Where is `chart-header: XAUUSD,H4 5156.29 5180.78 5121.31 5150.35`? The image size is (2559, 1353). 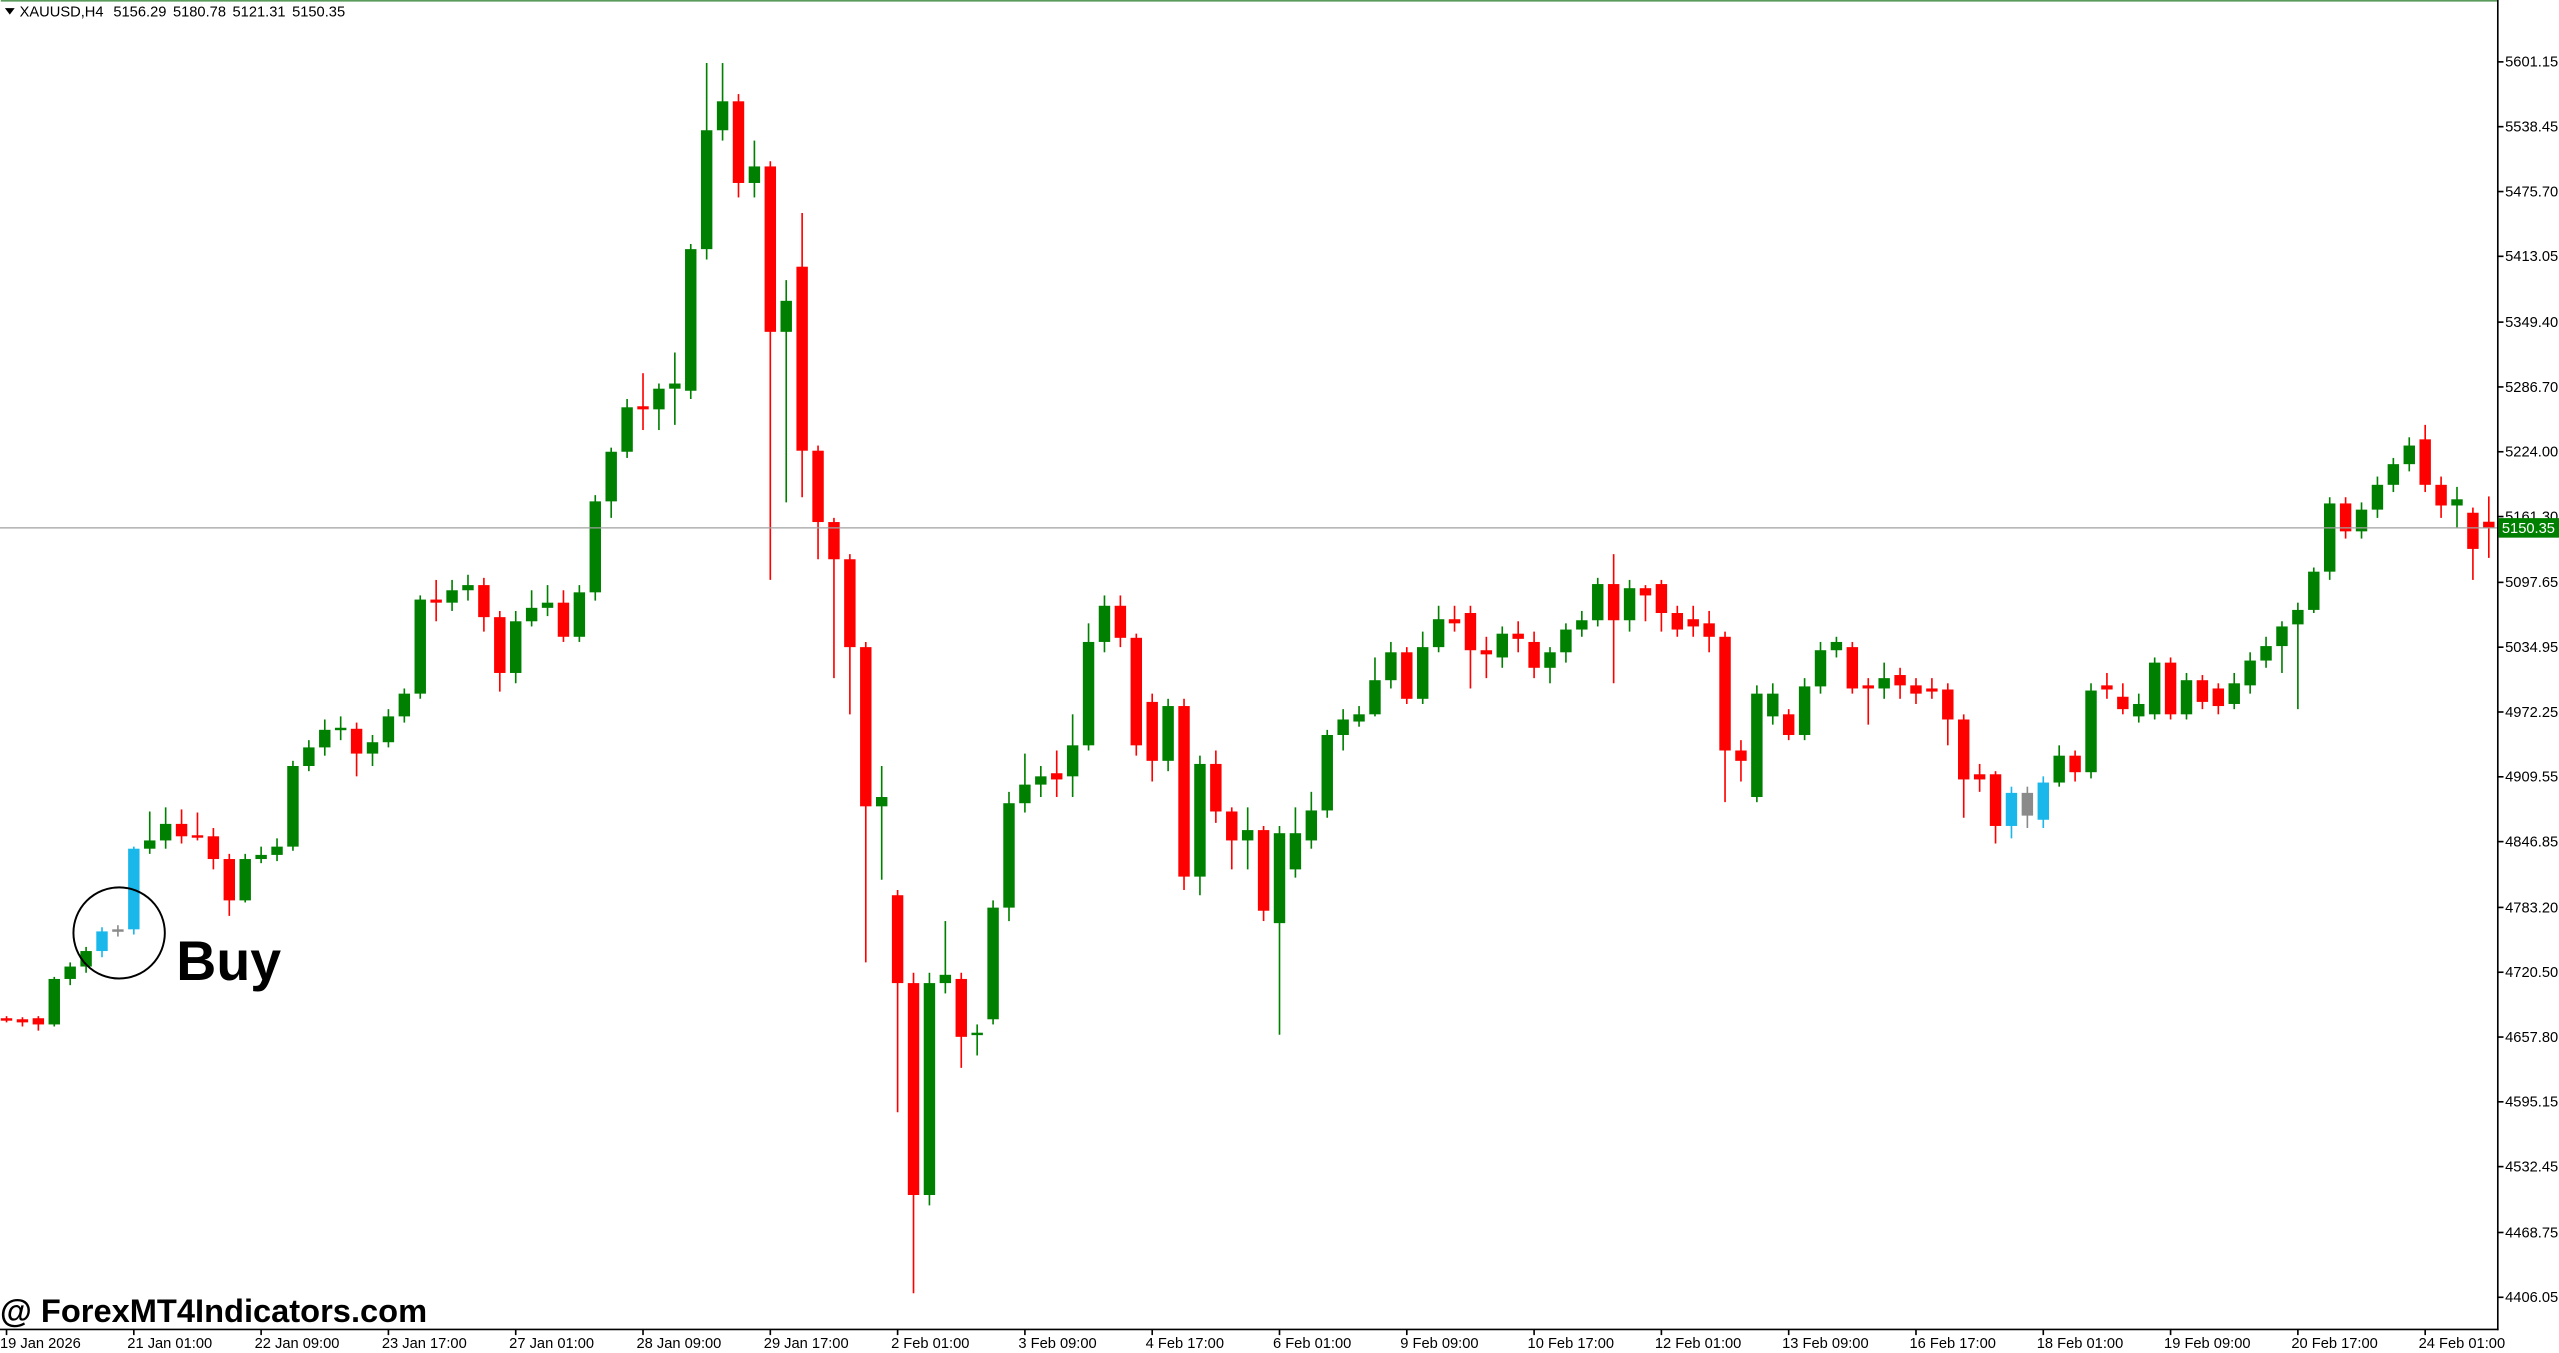 chart-header: XAUUSD,H4 5156.29 5180.78 5121.31 5150.35 is located at coordinates (183, 12).